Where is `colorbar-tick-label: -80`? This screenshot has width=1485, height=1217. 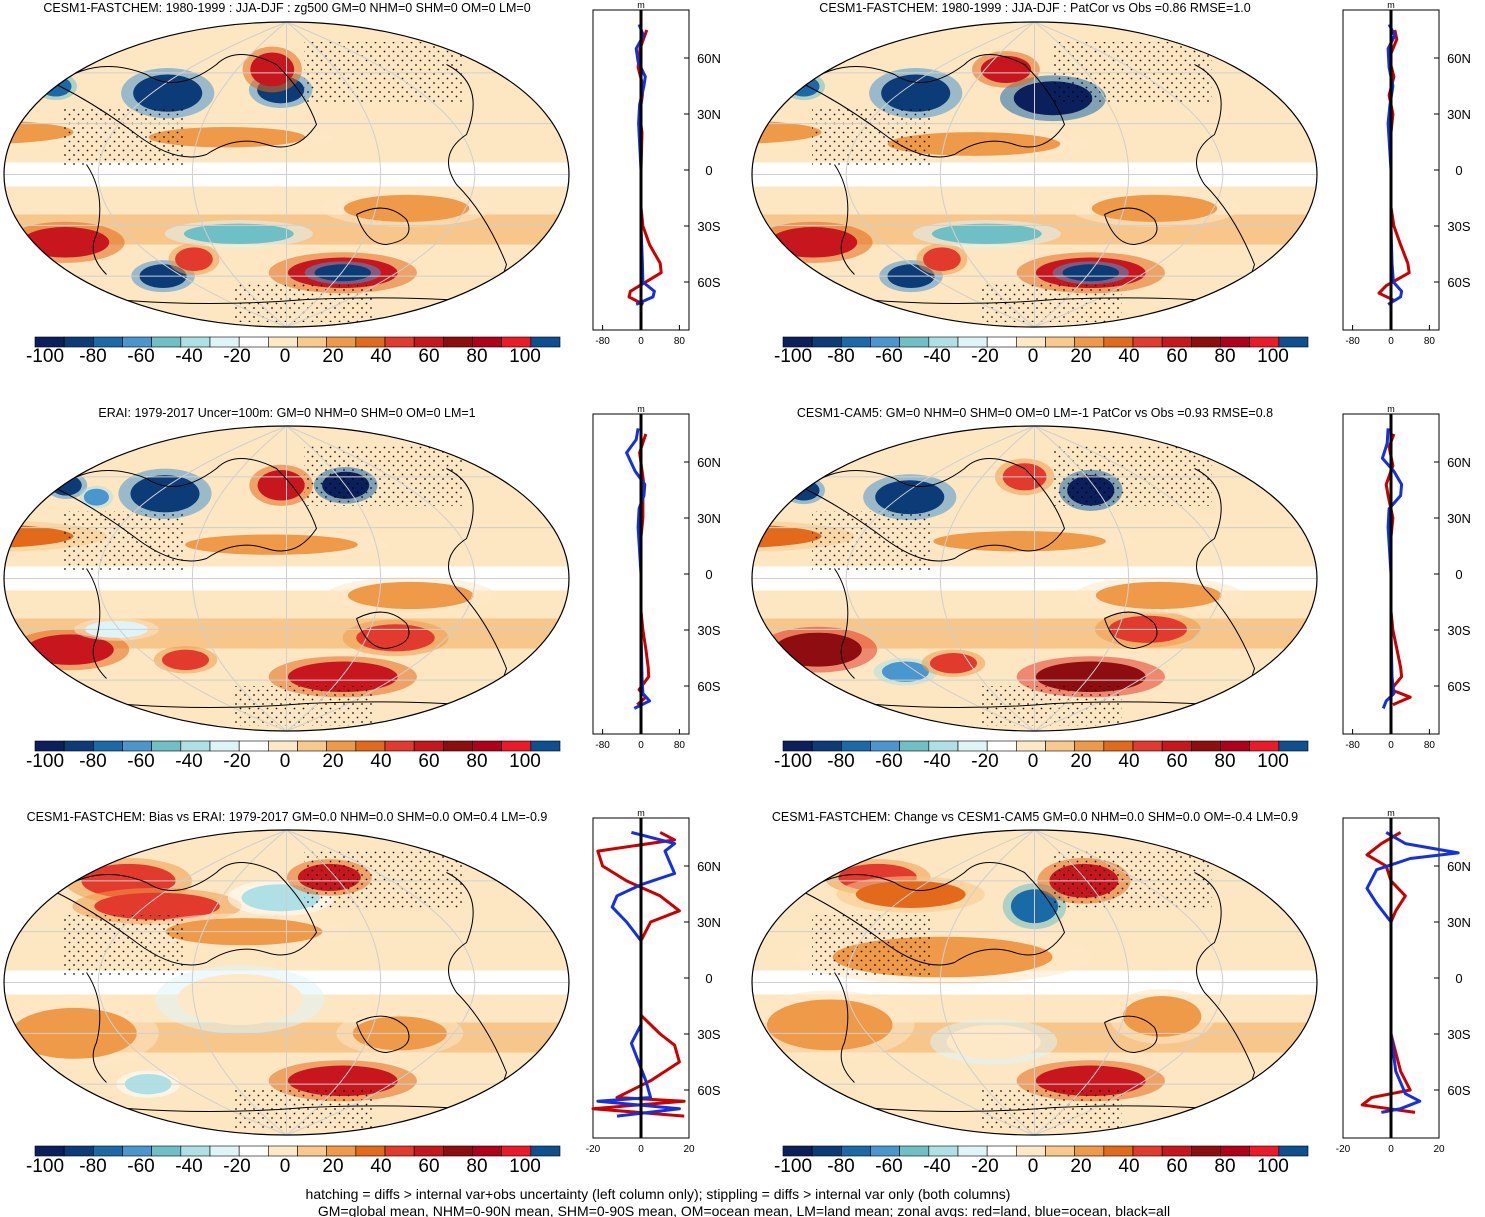 colorbar-tick-label: -80 is located at coordinates (92, 761).